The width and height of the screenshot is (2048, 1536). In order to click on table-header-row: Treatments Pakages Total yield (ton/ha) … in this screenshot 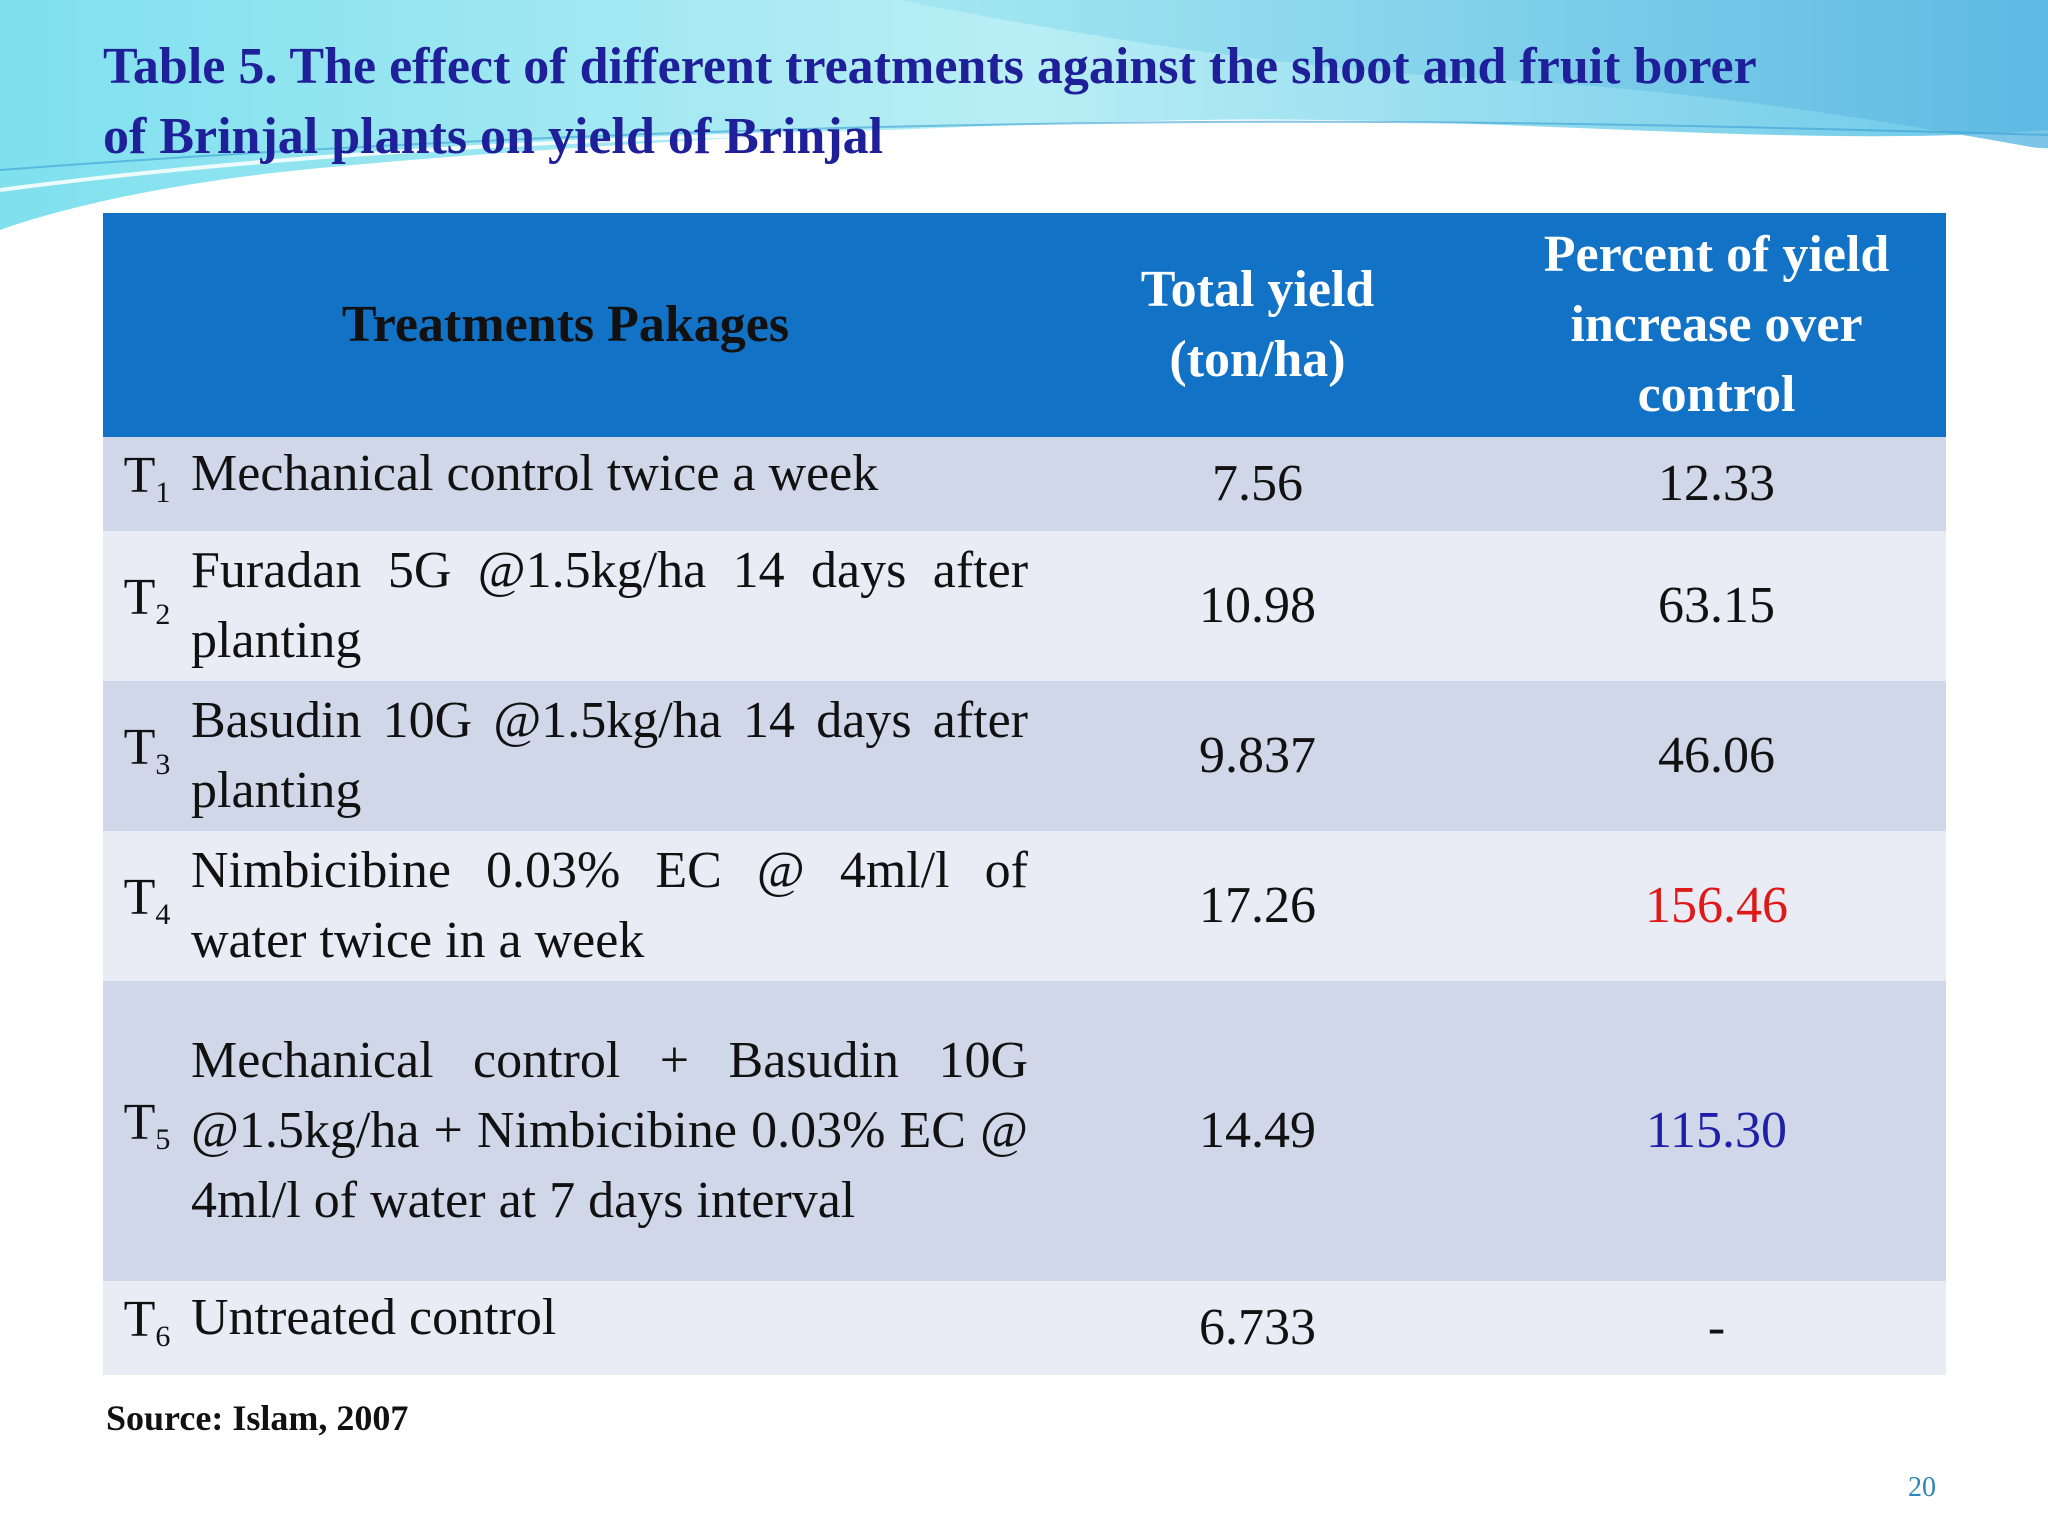, I will do `click(1025, 325)`.